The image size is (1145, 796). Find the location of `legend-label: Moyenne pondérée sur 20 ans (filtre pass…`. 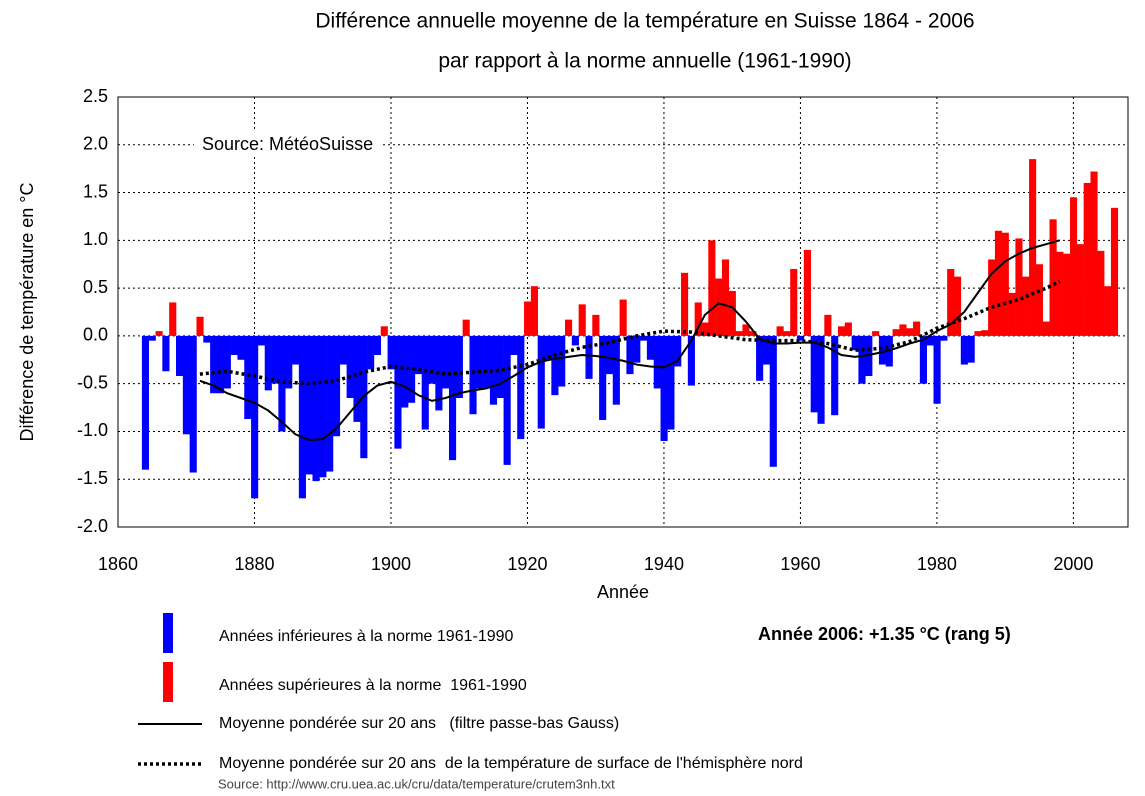

legend-label: Moyenne pondérée sur 20 ans (filtre pass… is located at coordinates (419, 723).